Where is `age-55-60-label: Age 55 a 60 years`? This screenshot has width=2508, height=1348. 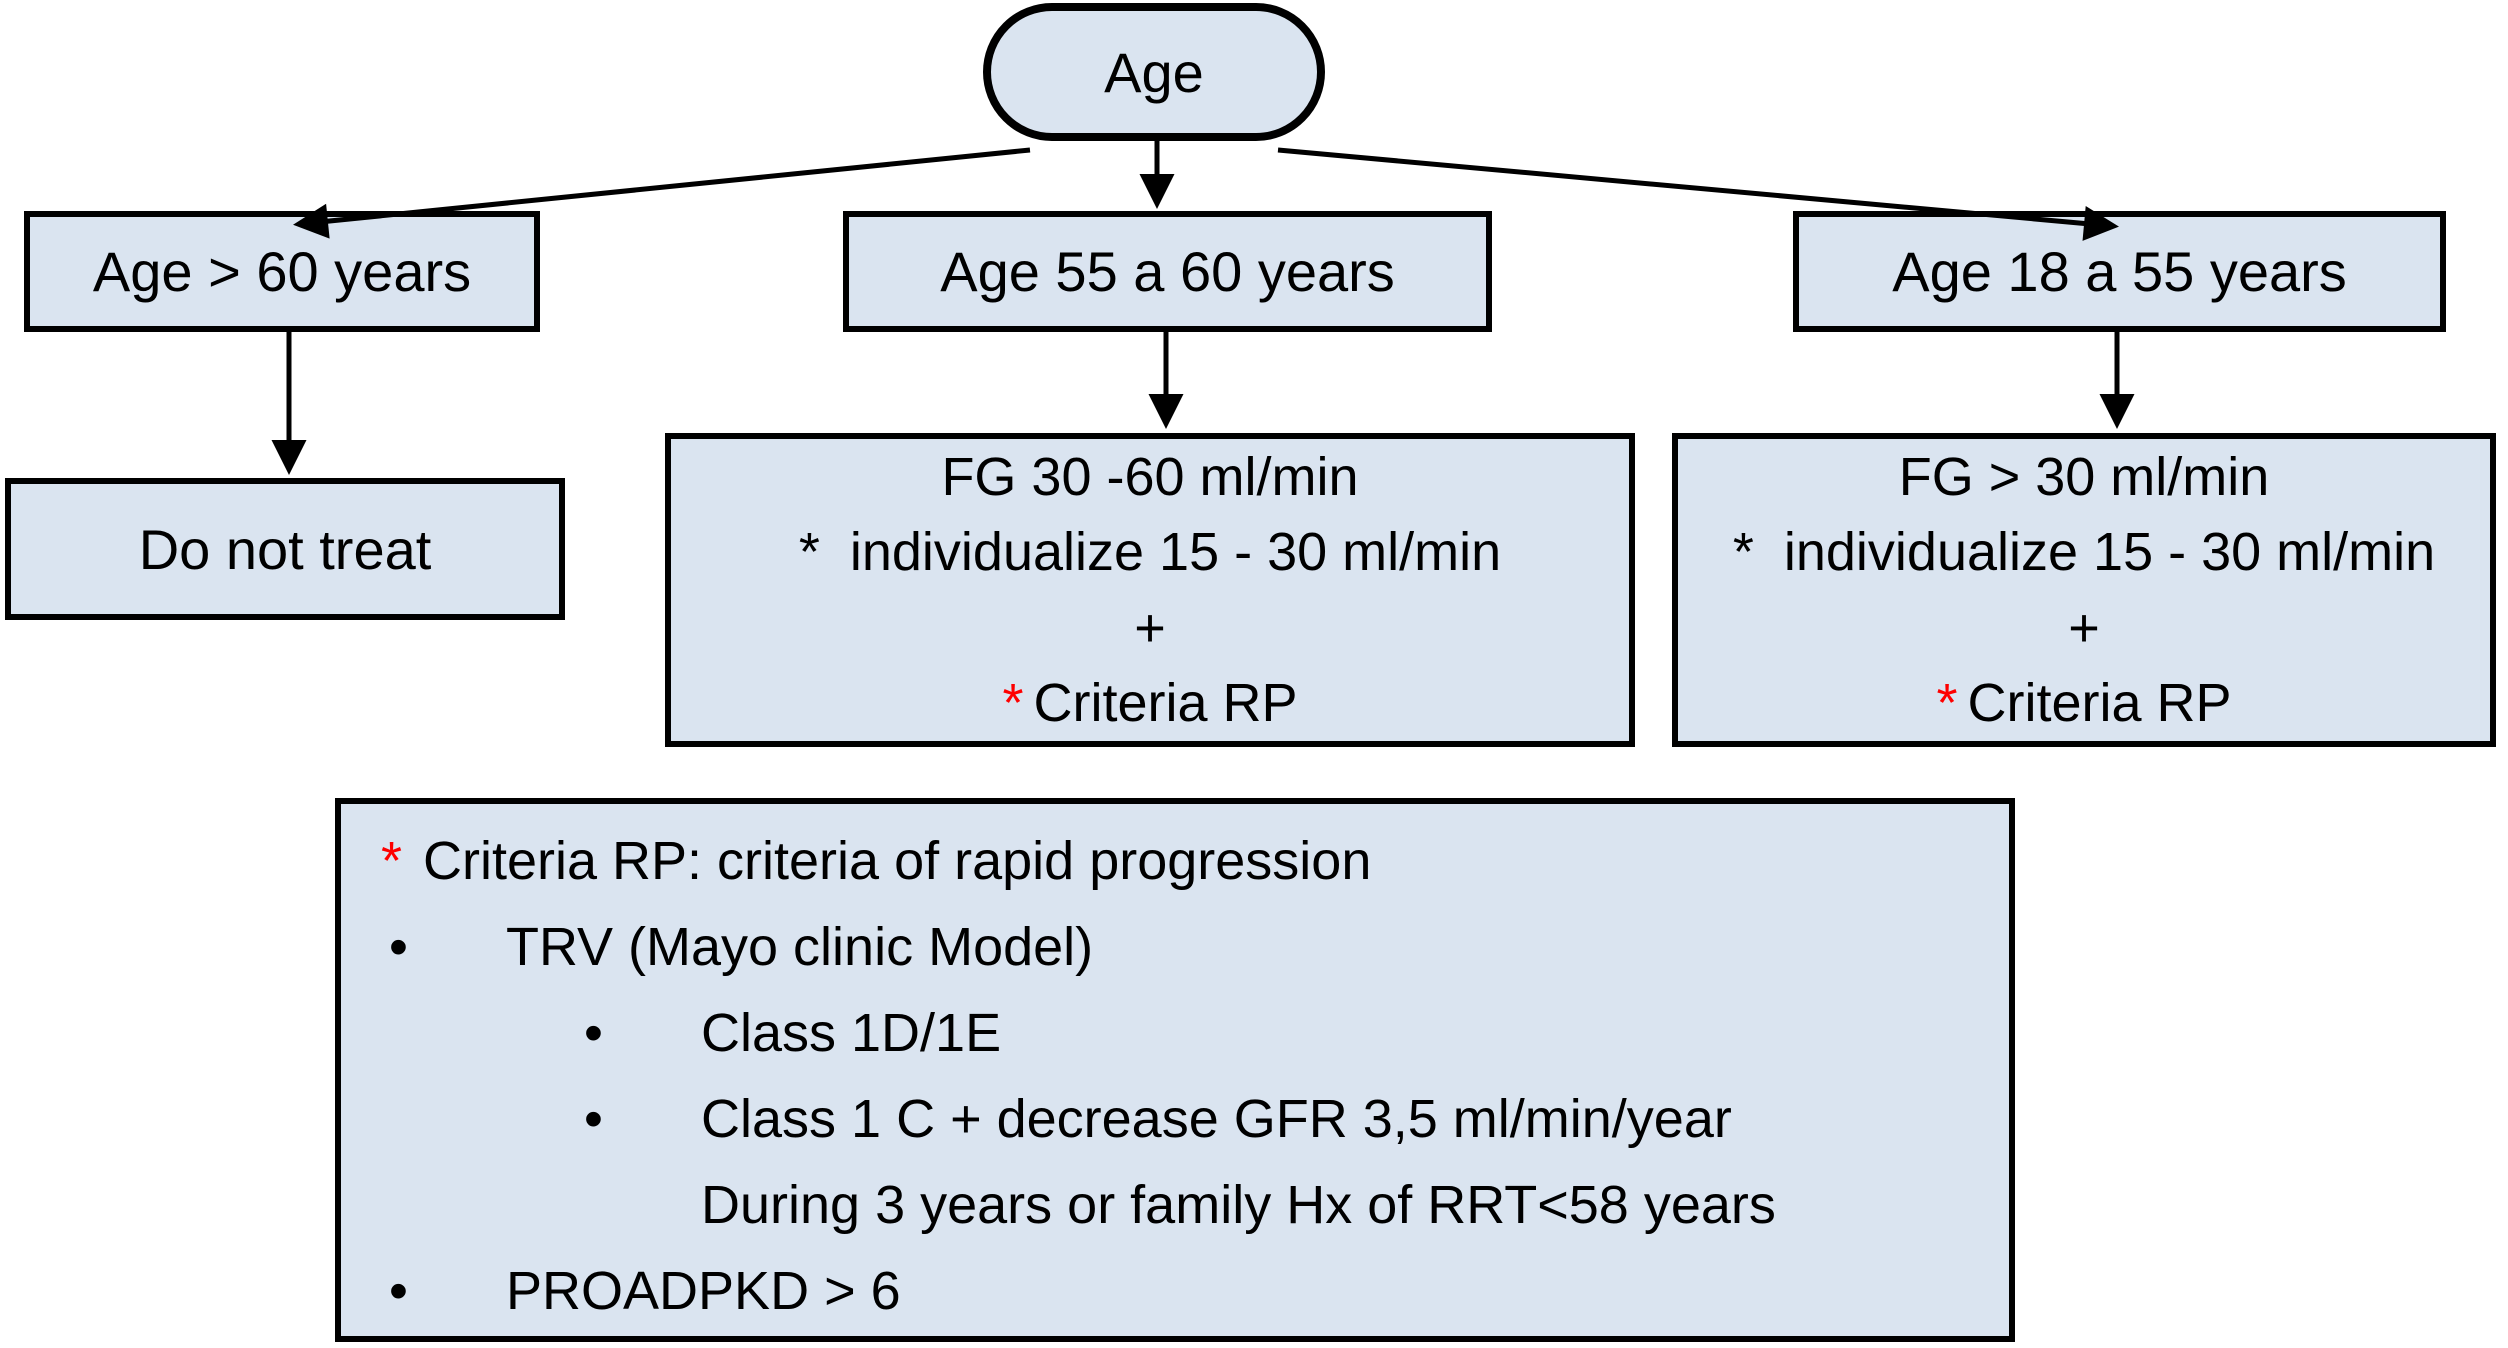 age-55-60-label: Age 55 a 60 years is located at coordinates (1167, 271).